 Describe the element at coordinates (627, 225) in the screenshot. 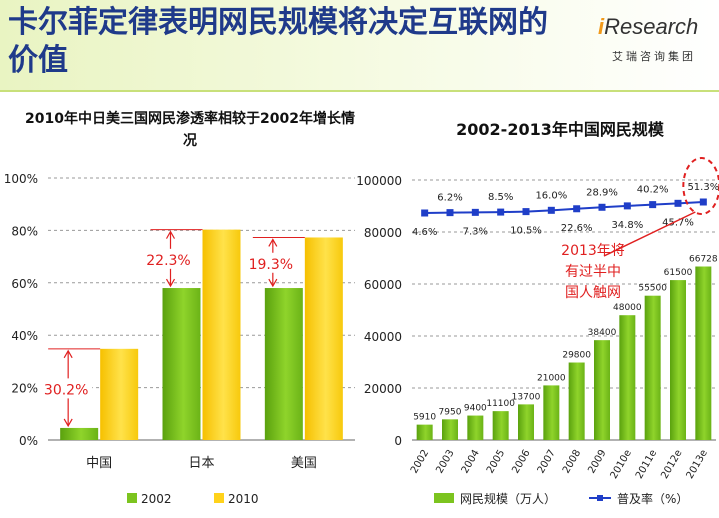

I see `right-penetration-label: 34.8%` at that location.